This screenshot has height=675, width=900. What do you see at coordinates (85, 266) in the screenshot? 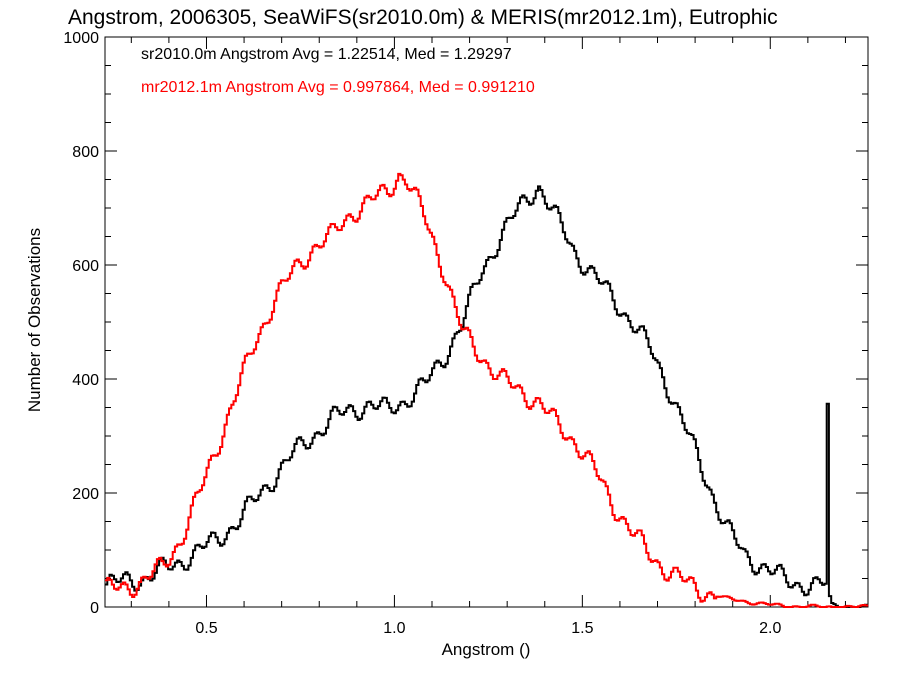
I see `y-tick-label: 600` at bounding box center [85, 266].